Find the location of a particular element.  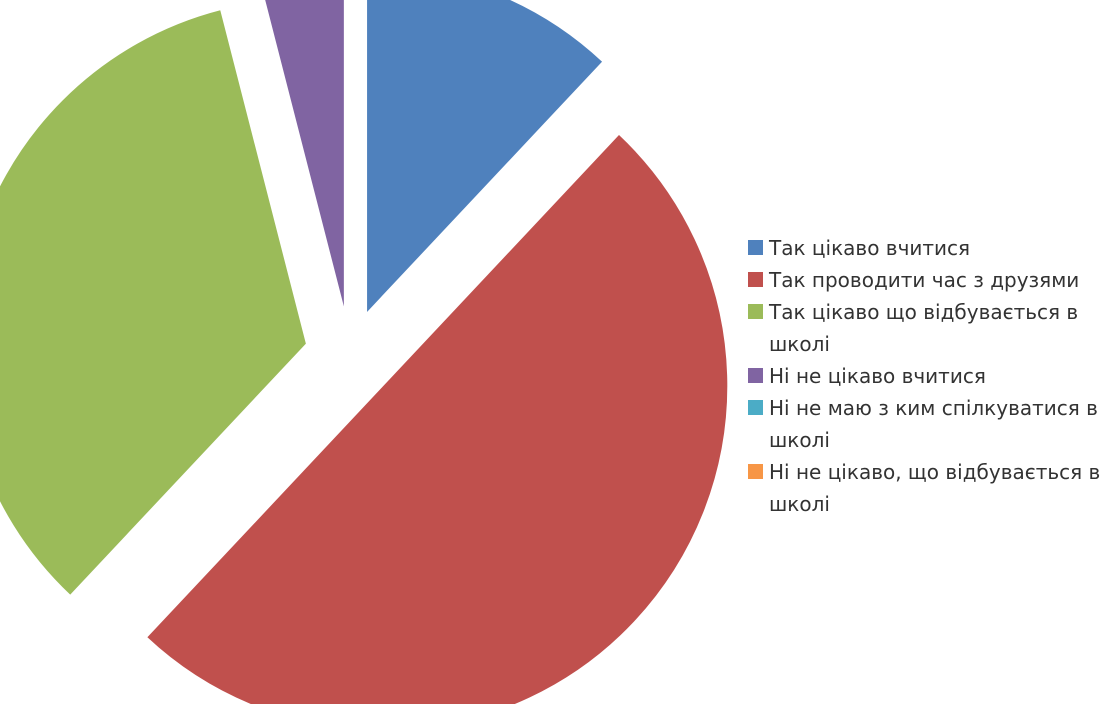

legend-label: Ні не цікаво вчитися is located at coordinates (877, 376).